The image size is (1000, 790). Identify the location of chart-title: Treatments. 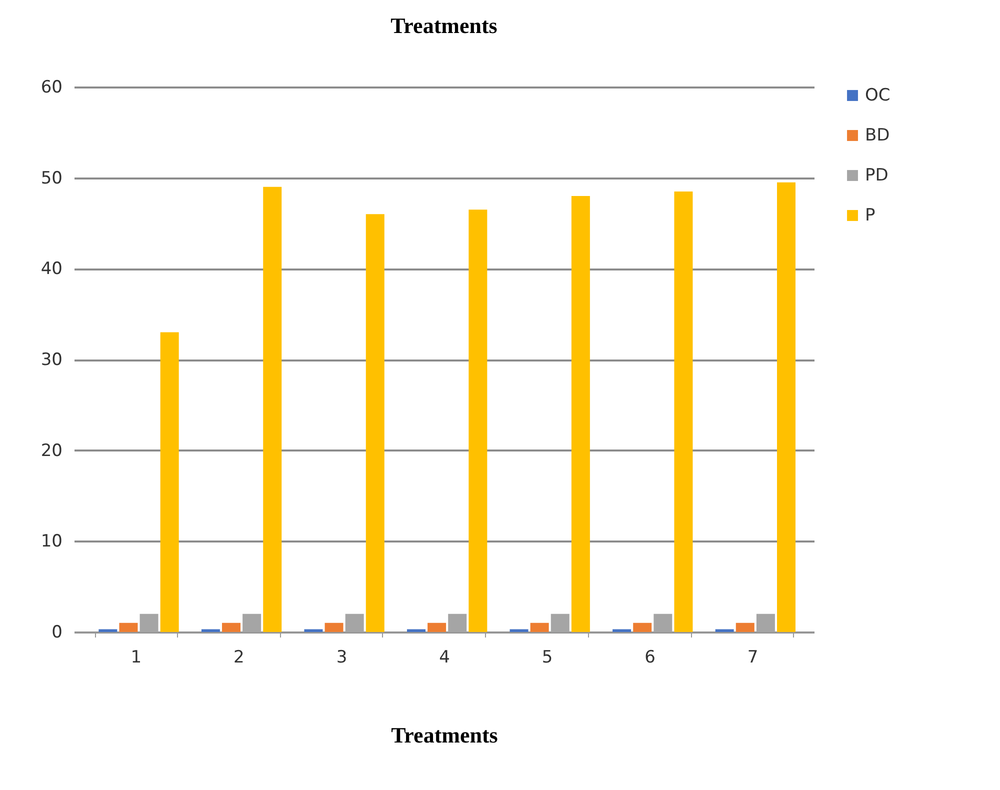
(444, 25).